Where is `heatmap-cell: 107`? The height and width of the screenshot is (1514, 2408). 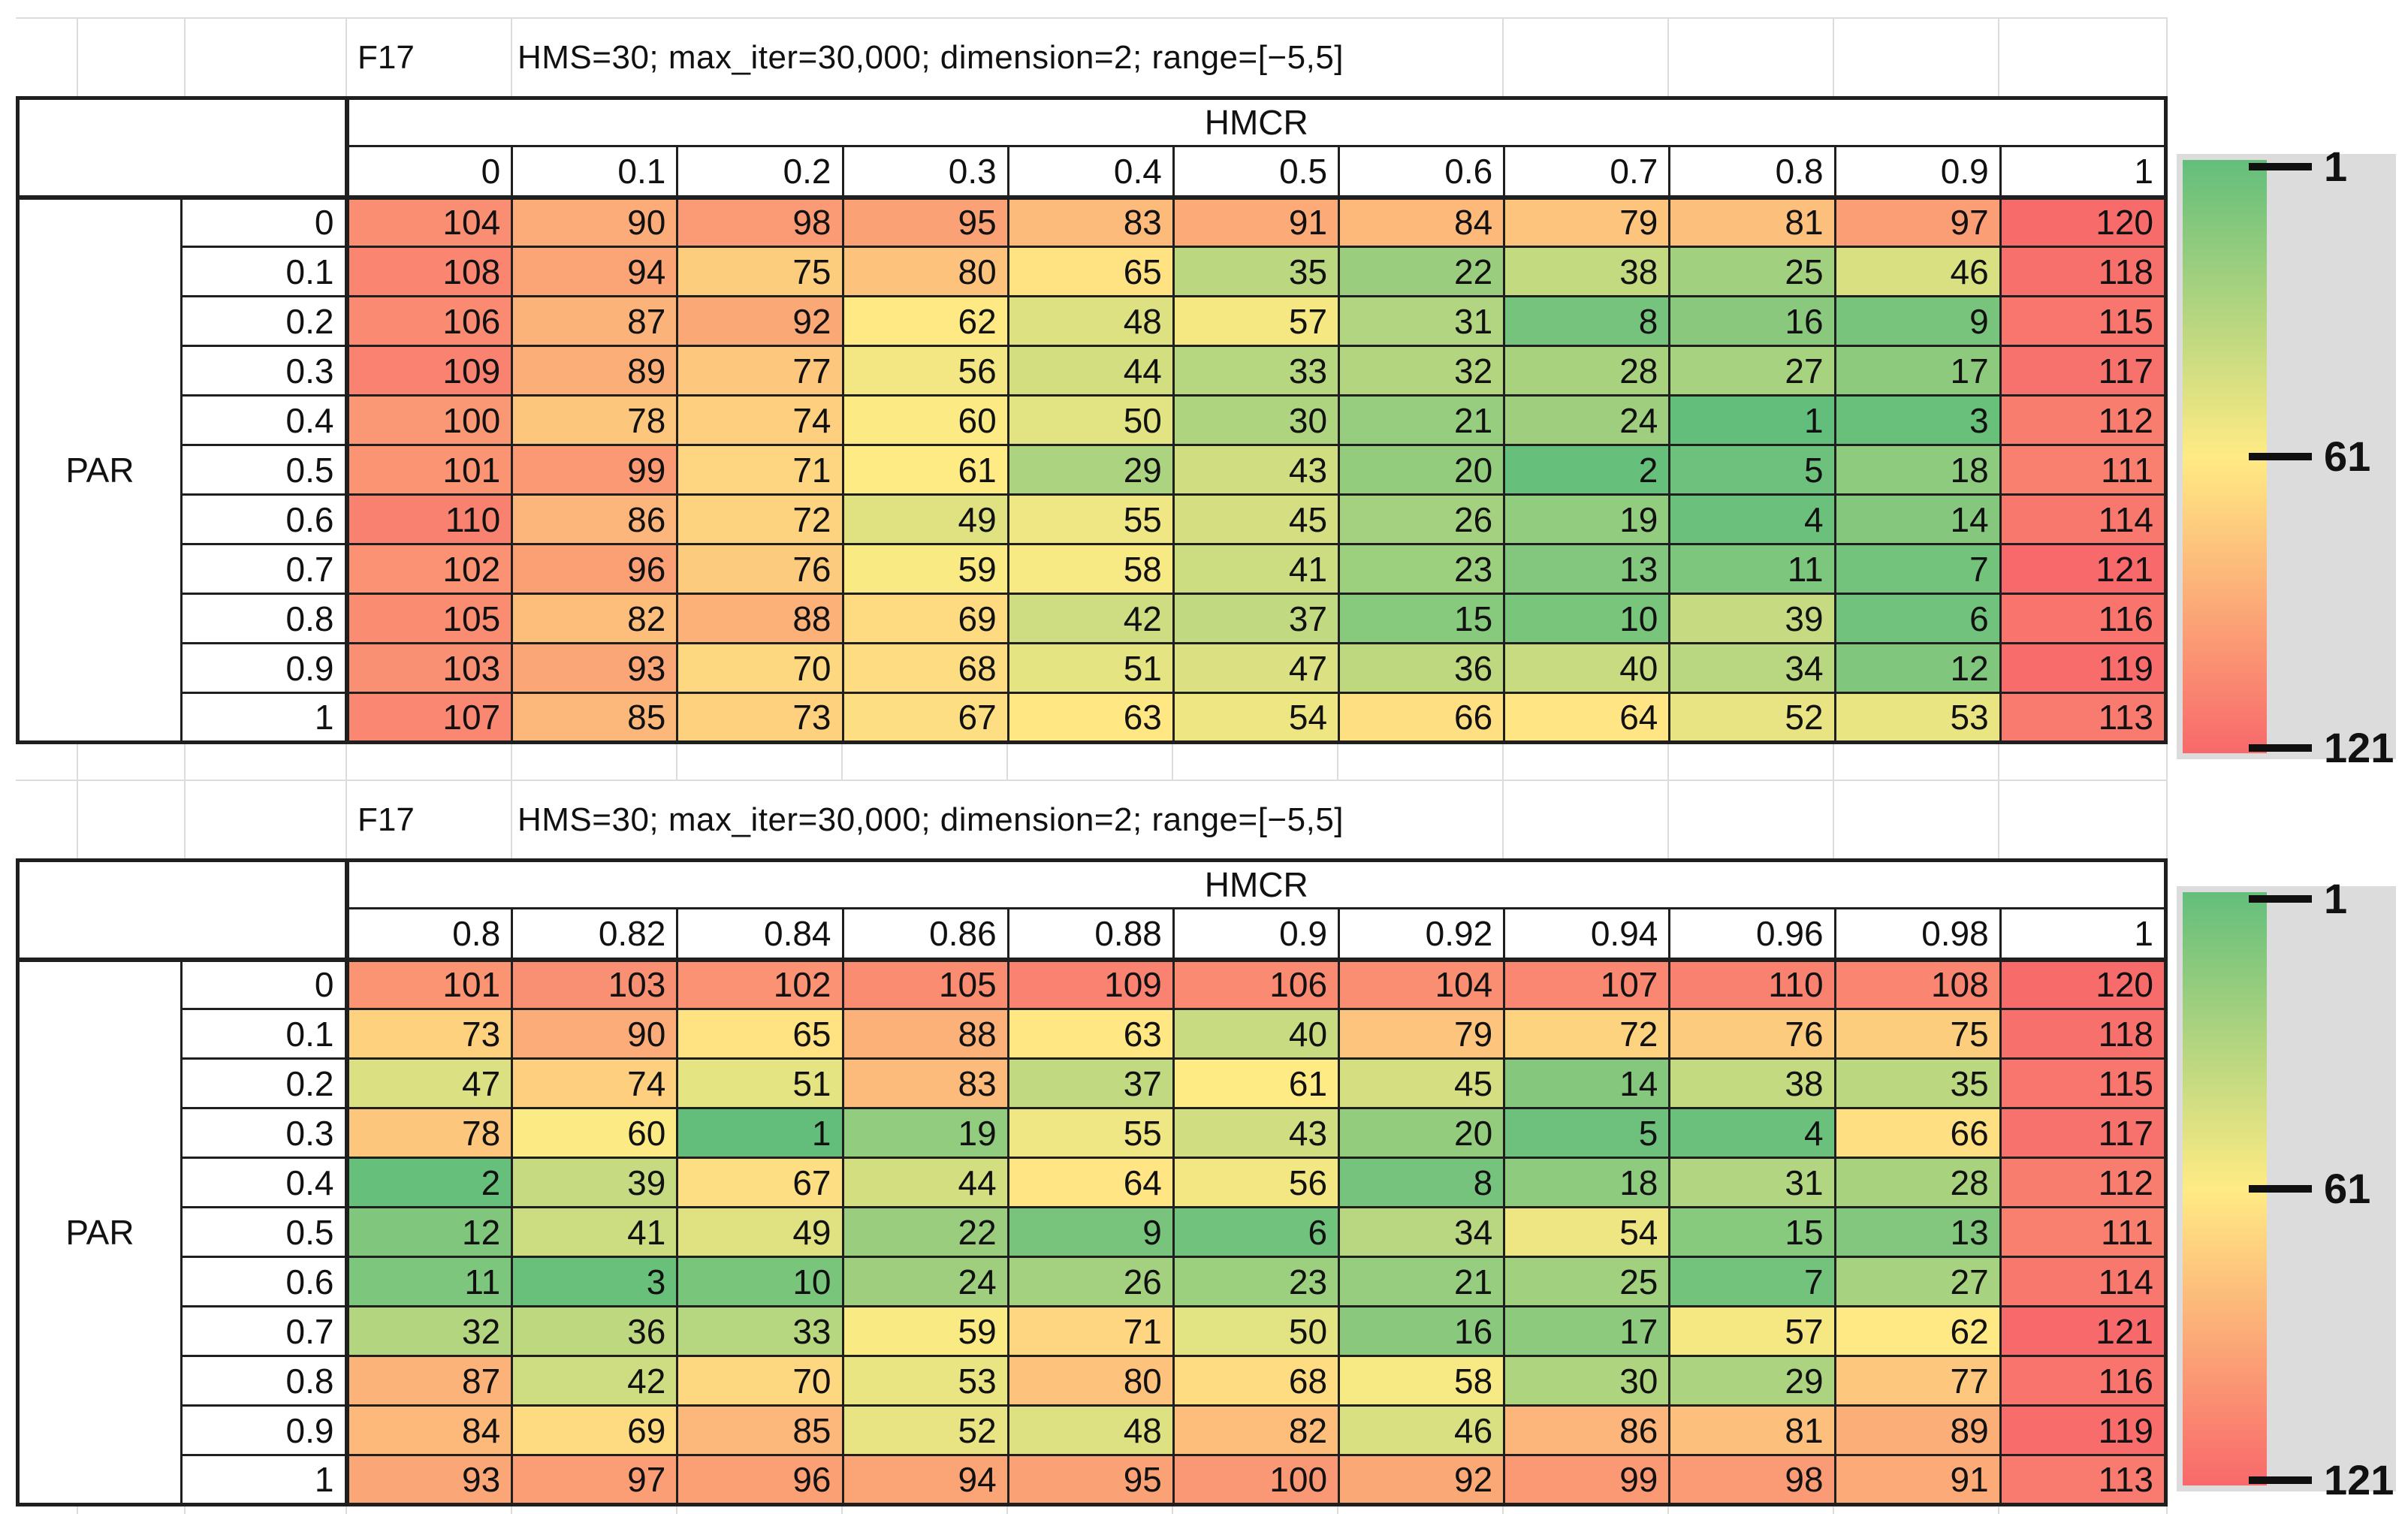
heatmap-cell: 107 is located at coordinates (429, 717).